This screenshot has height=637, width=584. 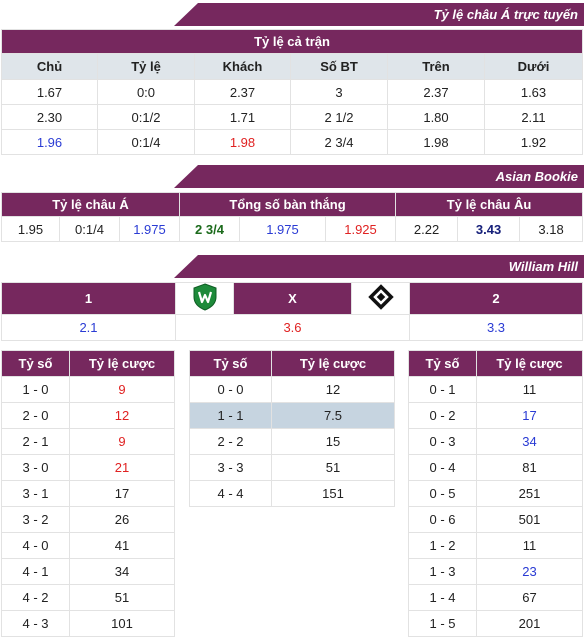 What do you see at coordinates (88, 493) in the screenshot?
I see `table-row: 3 - 1 17` at bounding box center [88, 493].